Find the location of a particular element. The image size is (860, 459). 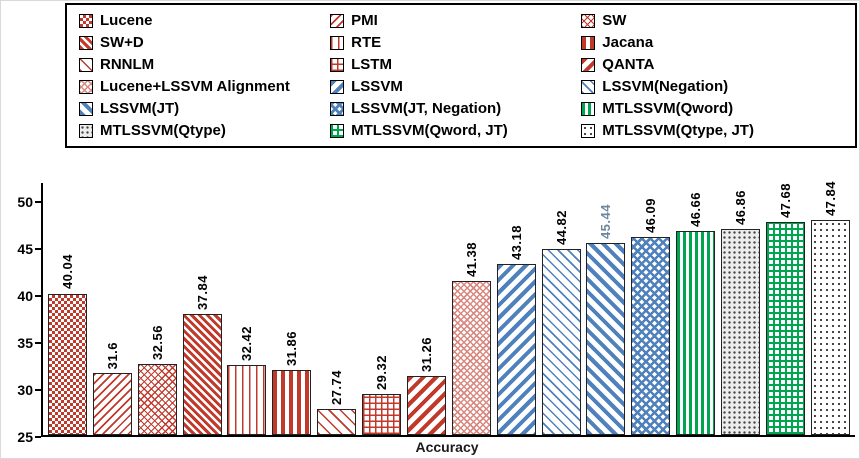

legend-item: MTLSSVM(Qtype, JT) is located at coordinates (713, 130).